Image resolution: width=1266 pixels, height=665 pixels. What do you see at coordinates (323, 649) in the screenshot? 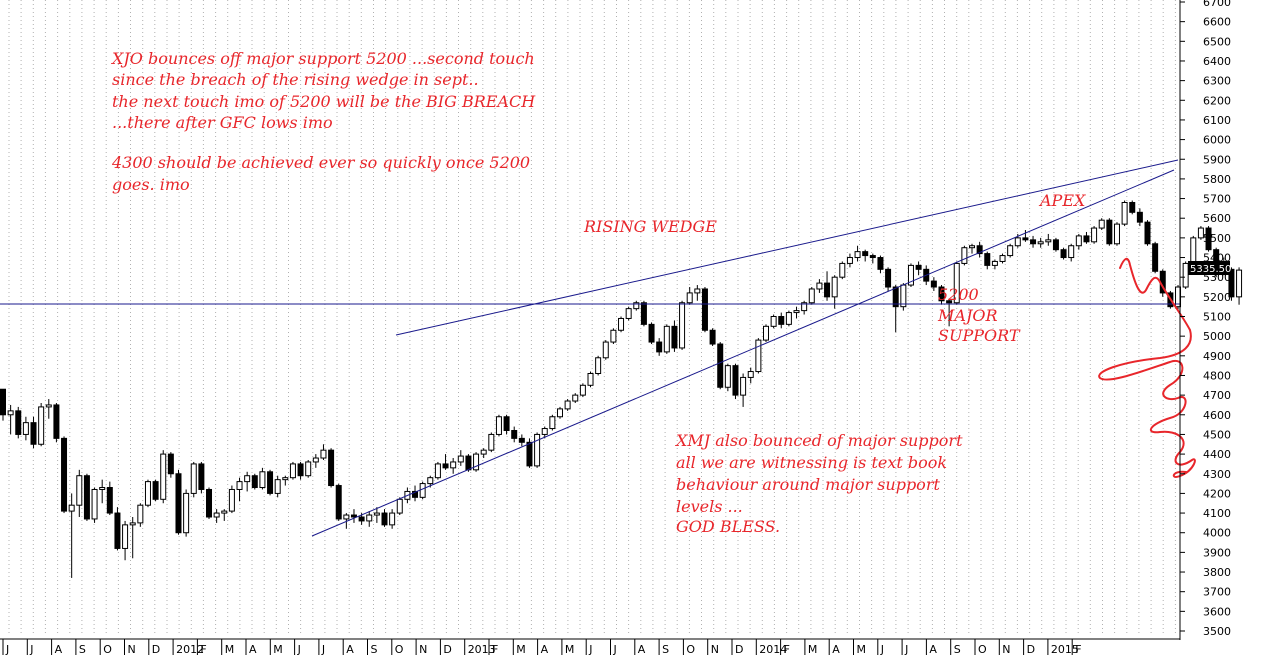
I see `x-tick-label: J` at bounding box center [323, 649].